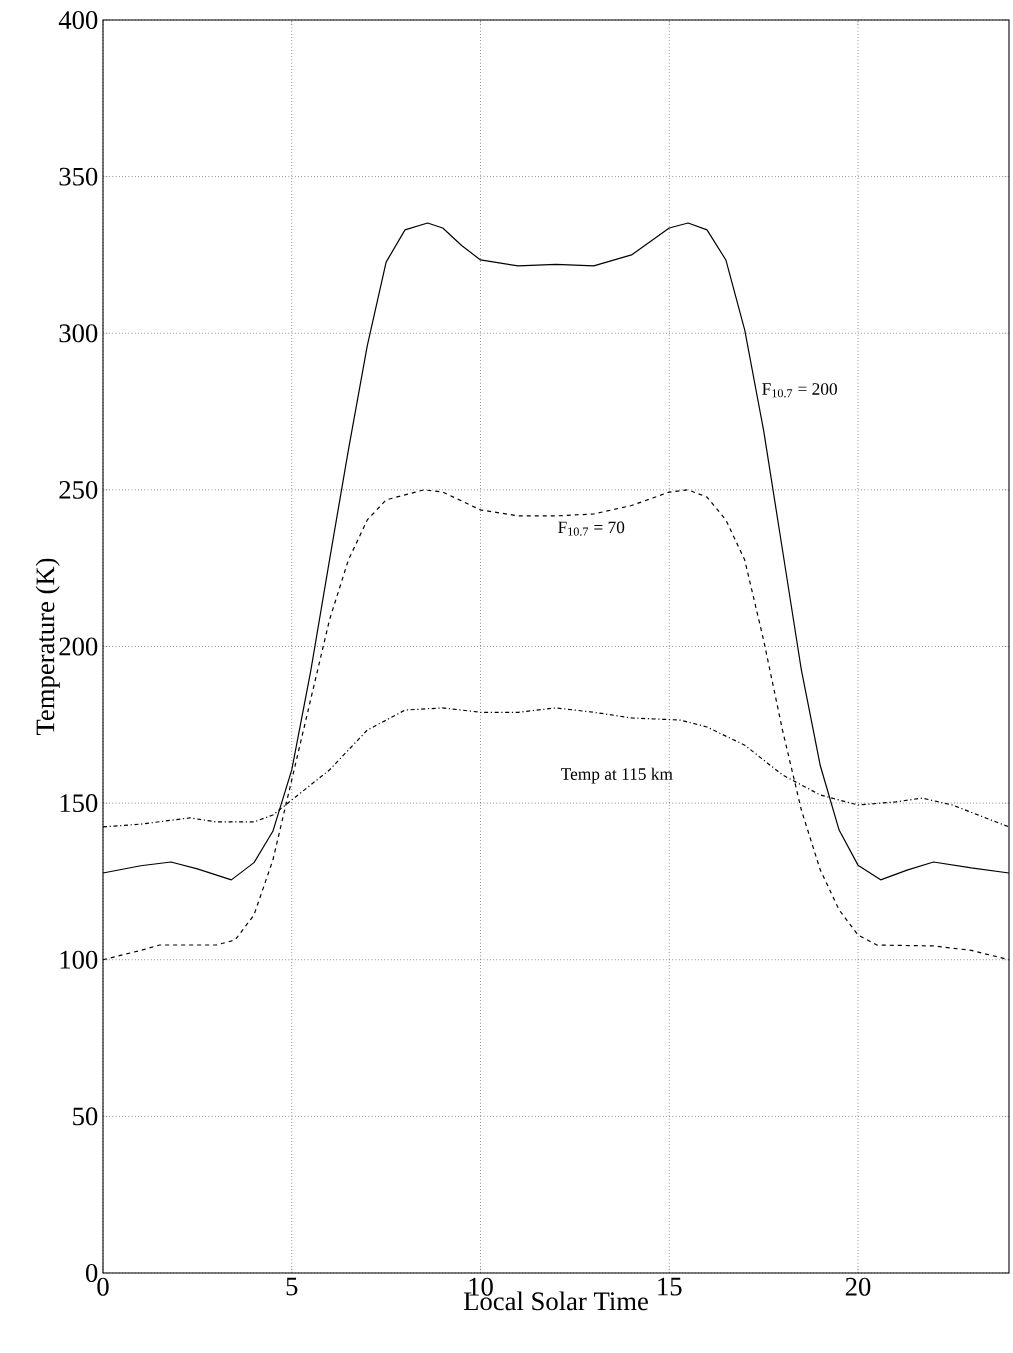 The image size is (1013, 1353). I want to click on y-tick-label: 0, so click(91, 1273).